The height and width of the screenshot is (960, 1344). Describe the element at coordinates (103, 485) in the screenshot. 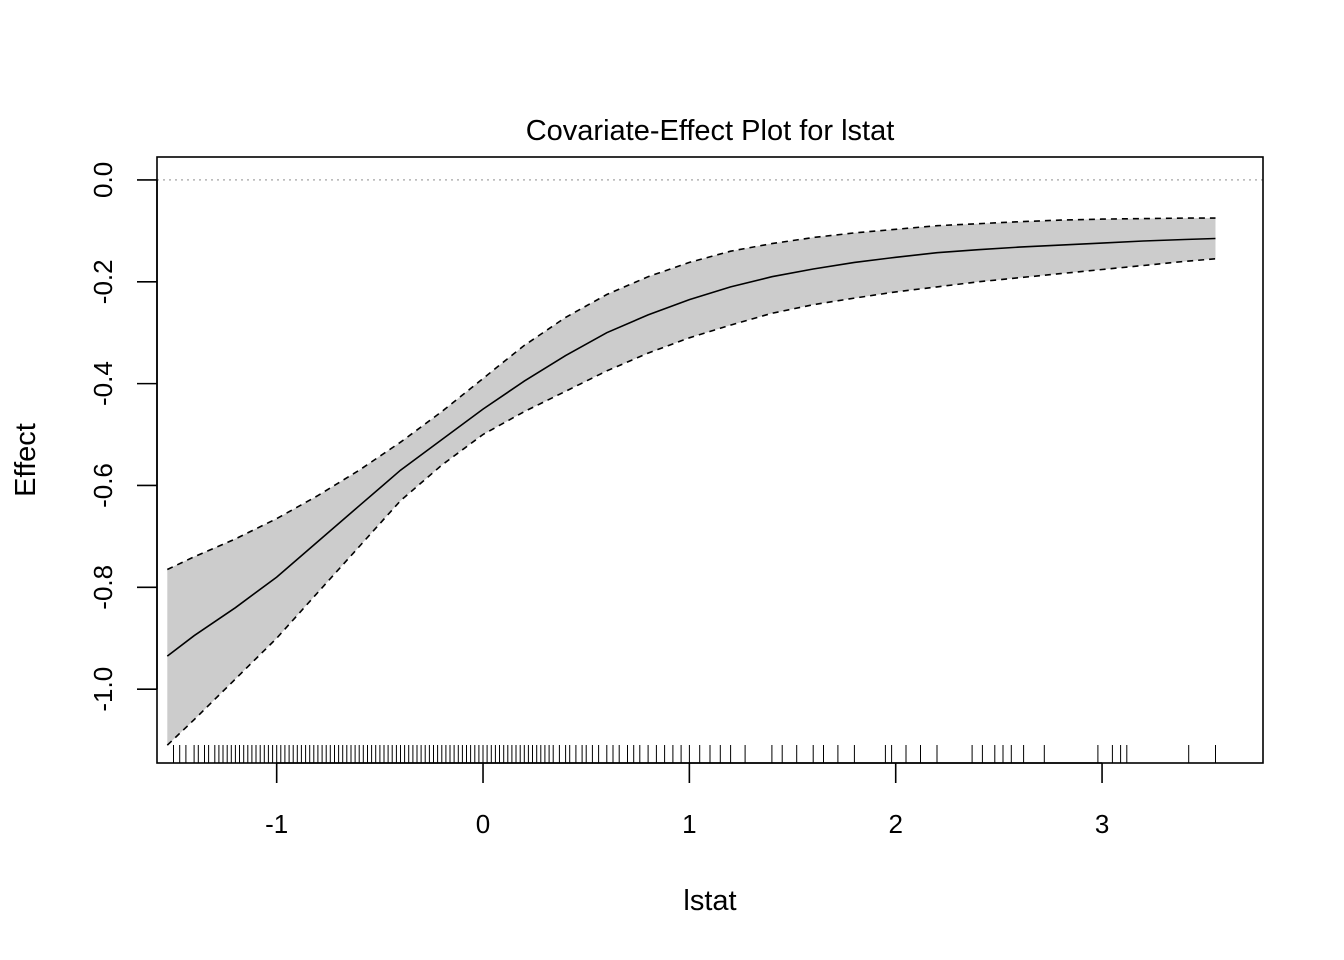

I see `y-tick-label: -0.6` at that location.